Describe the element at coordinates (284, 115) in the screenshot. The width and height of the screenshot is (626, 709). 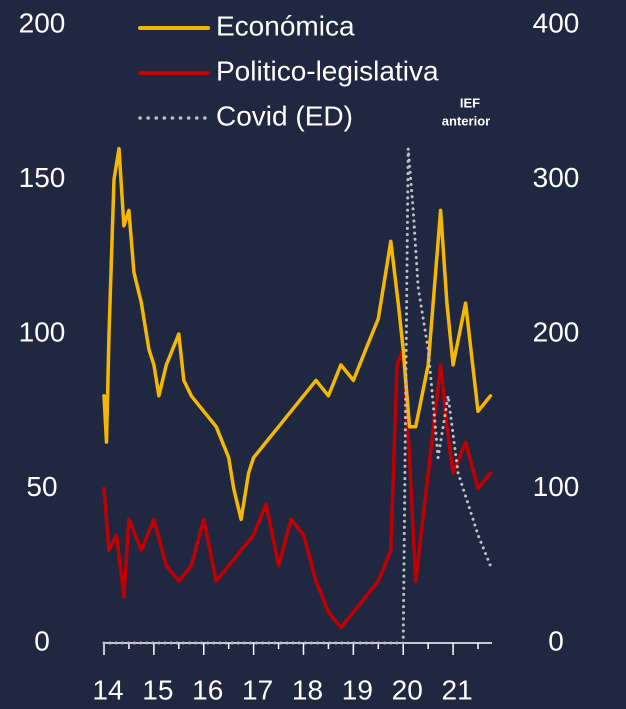
I see `legend-label: Covid (ED)` at that location.